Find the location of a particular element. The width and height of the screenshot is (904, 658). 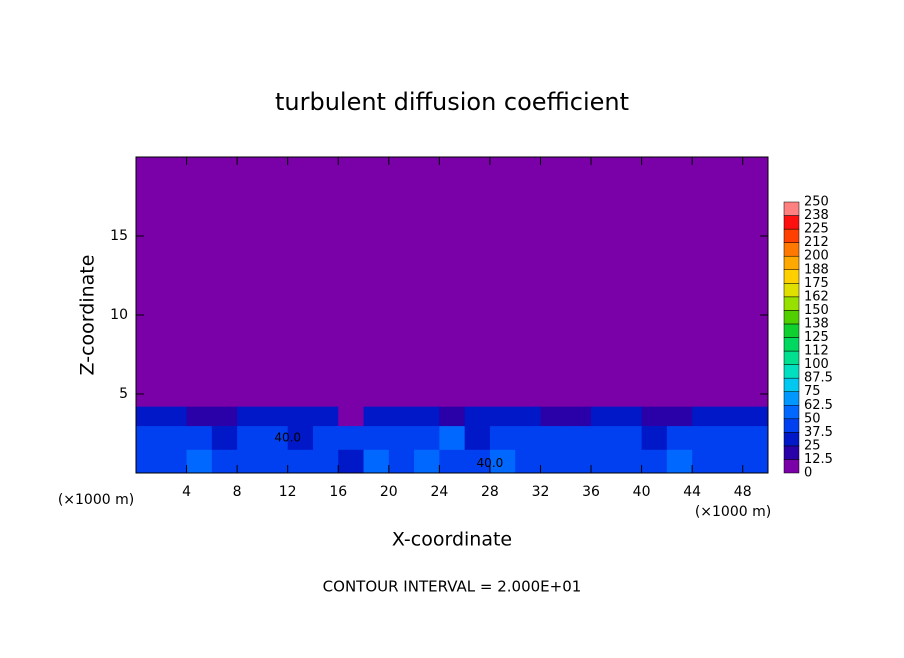

colorbar-label: 125 is located at coordinates (816, 337).